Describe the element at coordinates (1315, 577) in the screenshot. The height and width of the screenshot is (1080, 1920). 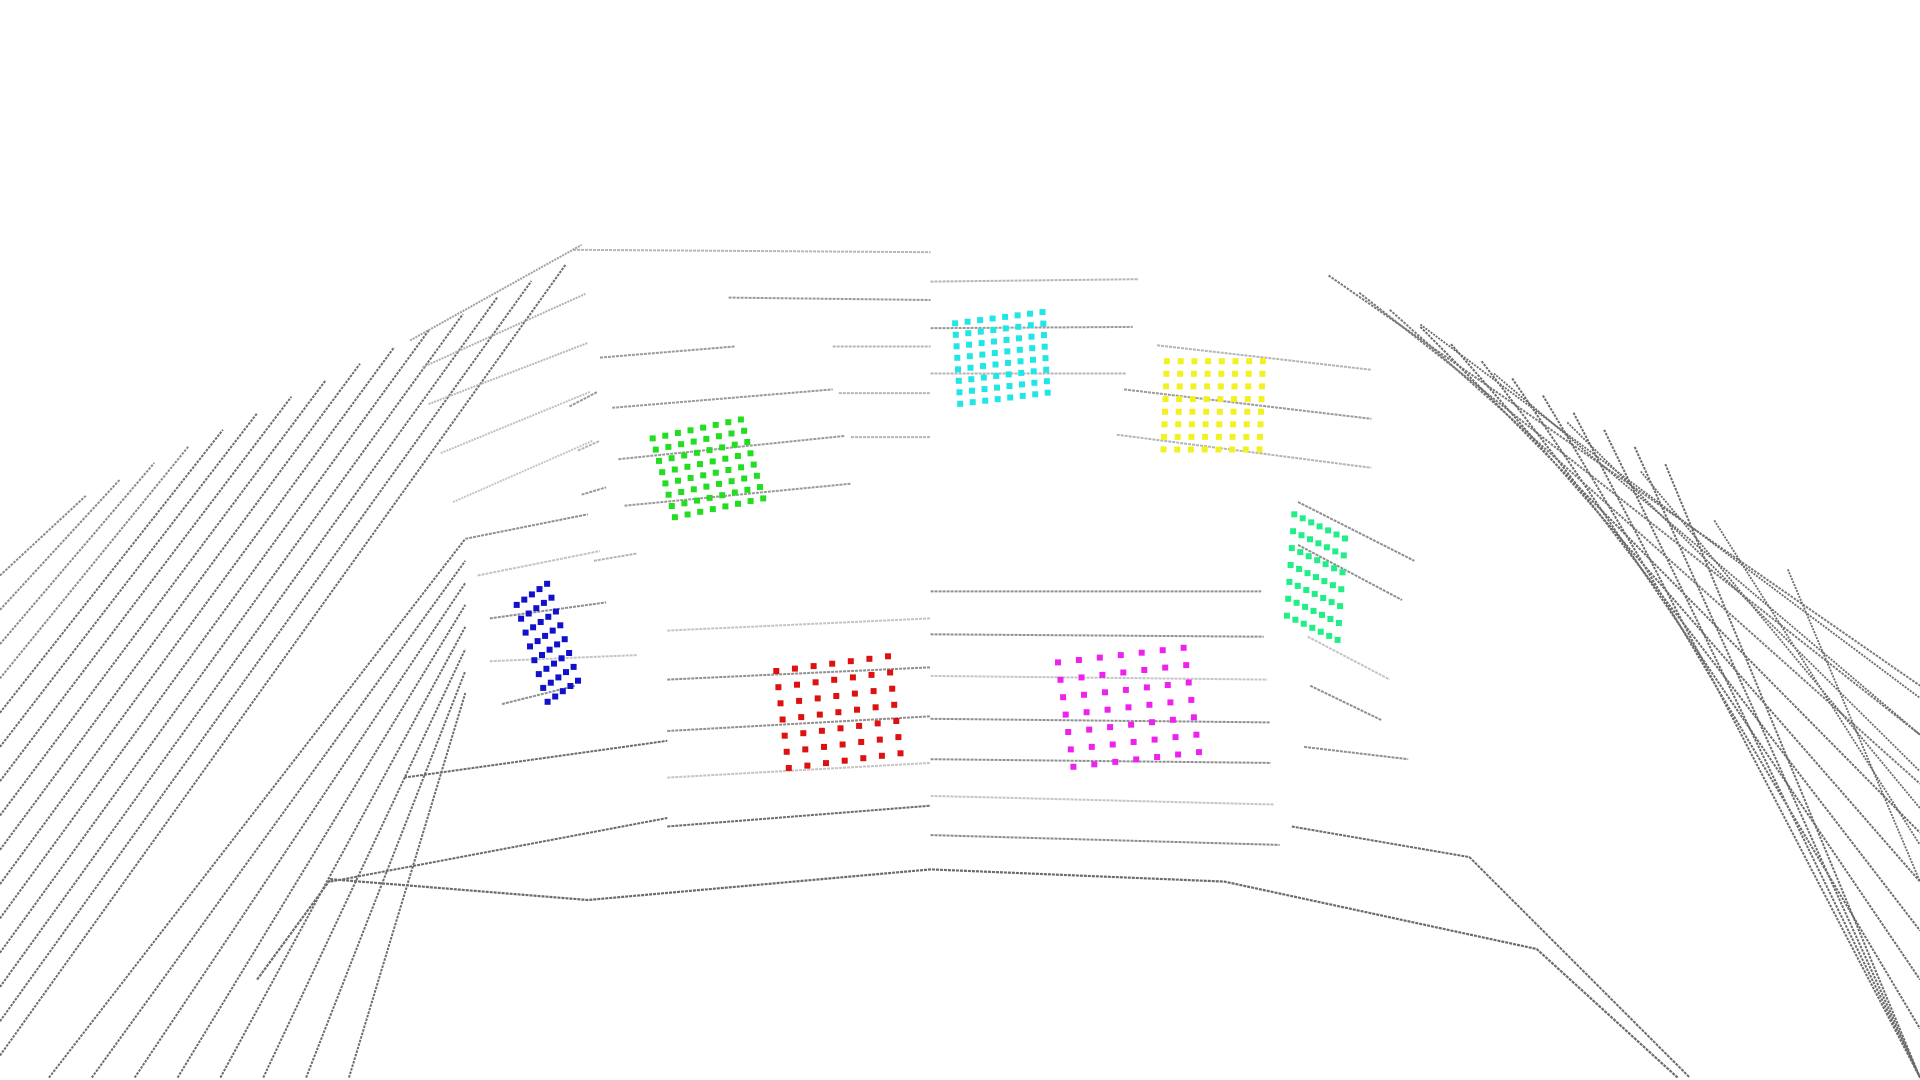
I see `spring-green-target` at that location.